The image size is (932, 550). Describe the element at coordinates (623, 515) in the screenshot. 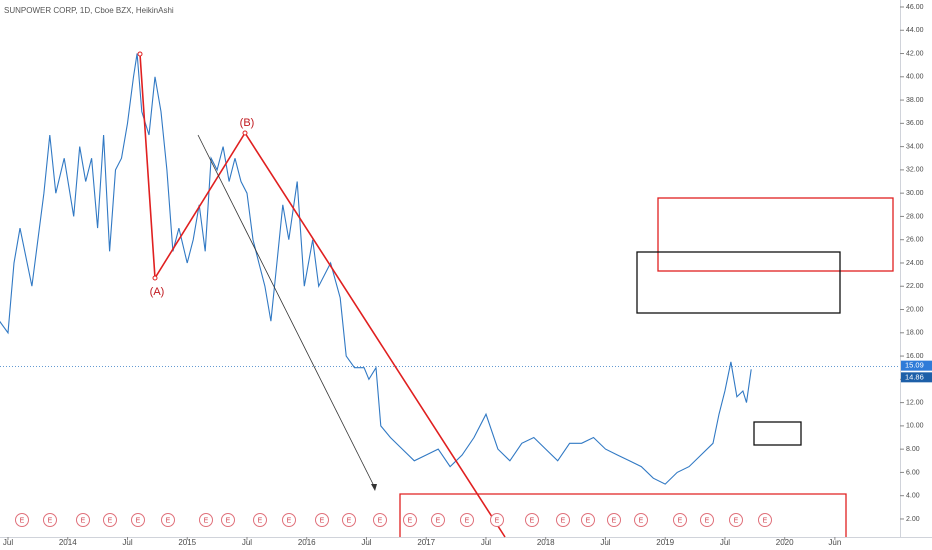

I see `bottom-zone` at that location.